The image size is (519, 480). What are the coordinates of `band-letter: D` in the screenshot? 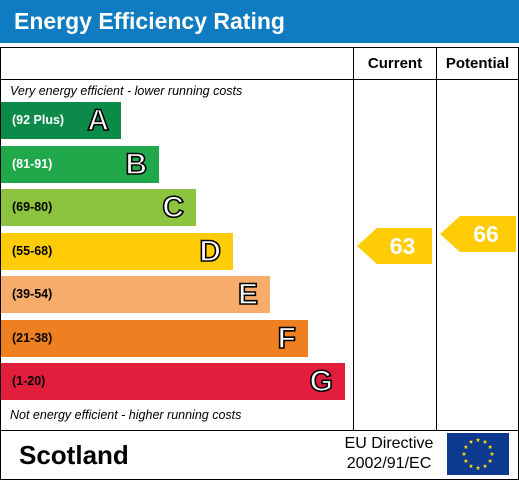 It's located at (210, 251).